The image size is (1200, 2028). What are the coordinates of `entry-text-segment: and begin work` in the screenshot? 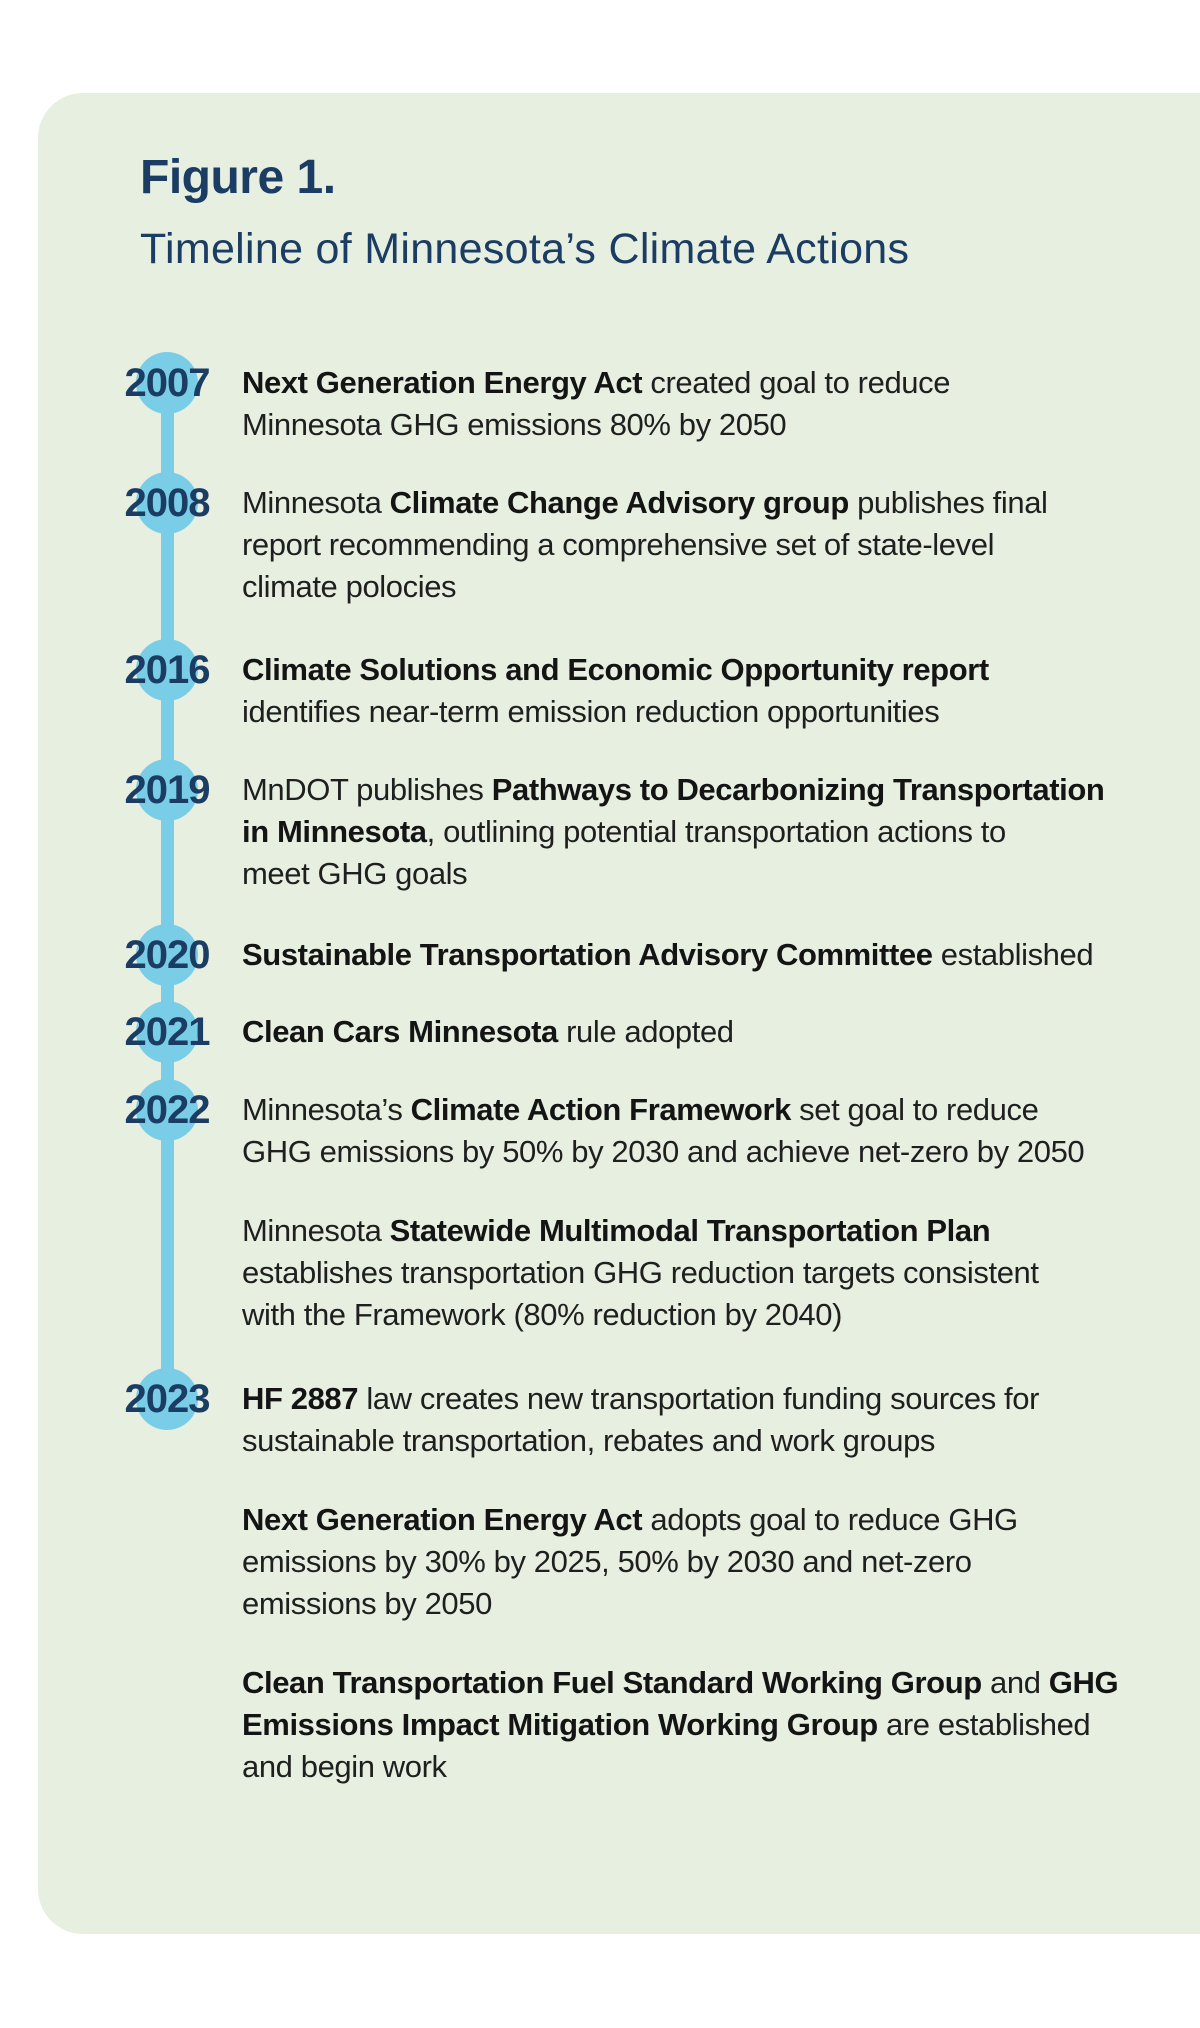 It's located at (344, 1766).